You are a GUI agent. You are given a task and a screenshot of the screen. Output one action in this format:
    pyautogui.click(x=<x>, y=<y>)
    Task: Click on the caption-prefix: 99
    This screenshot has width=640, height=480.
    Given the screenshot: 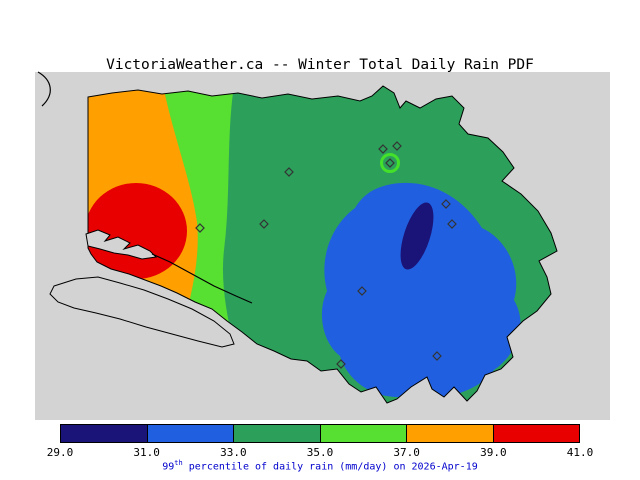 What is the action you would take?
    pyautogui.click(x=168, y=467)
    